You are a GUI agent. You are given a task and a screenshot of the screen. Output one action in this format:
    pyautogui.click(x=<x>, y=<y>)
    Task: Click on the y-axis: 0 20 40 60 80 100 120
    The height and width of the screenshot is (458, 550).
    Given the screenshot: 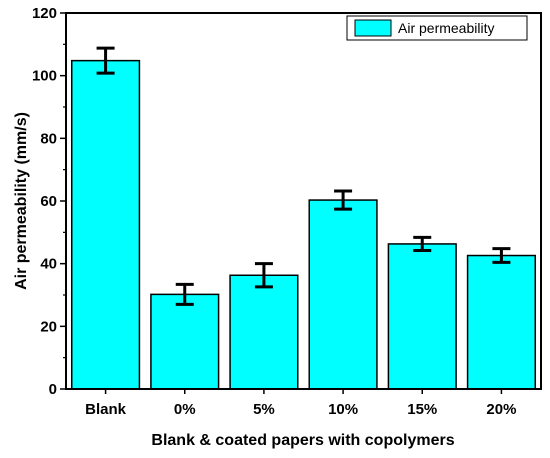 What is the action you would take?
    pyautogui.click(x=49, y=201)
    